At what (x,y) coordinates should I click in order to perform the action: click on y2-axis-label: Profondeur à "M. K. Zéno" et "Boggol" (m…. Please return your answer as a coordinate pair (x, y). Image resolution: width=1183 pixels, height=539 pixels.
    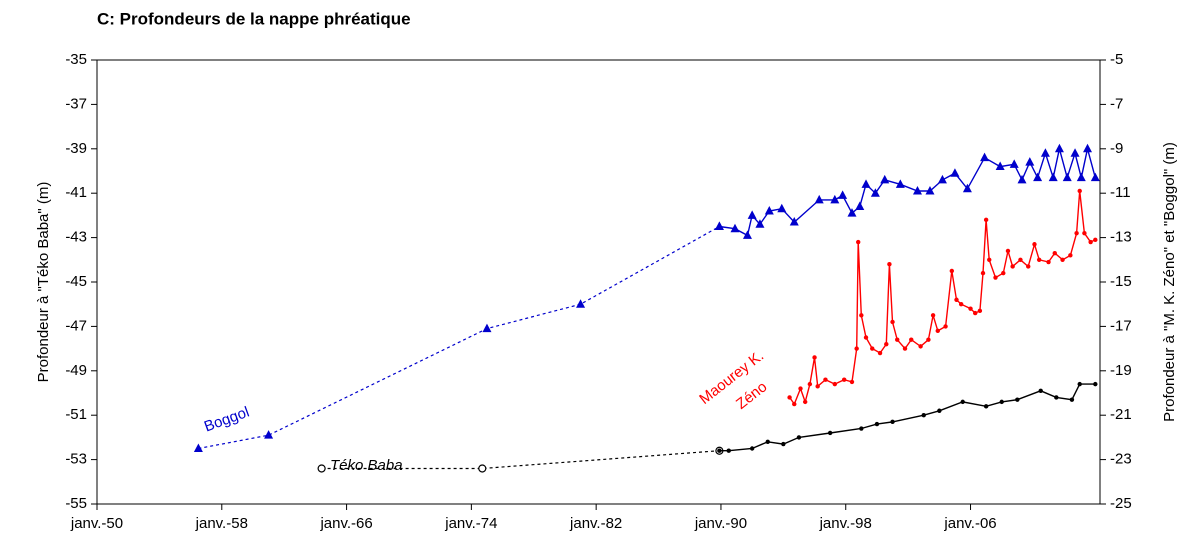
    Looking at the image, I should click on (1169, 282).